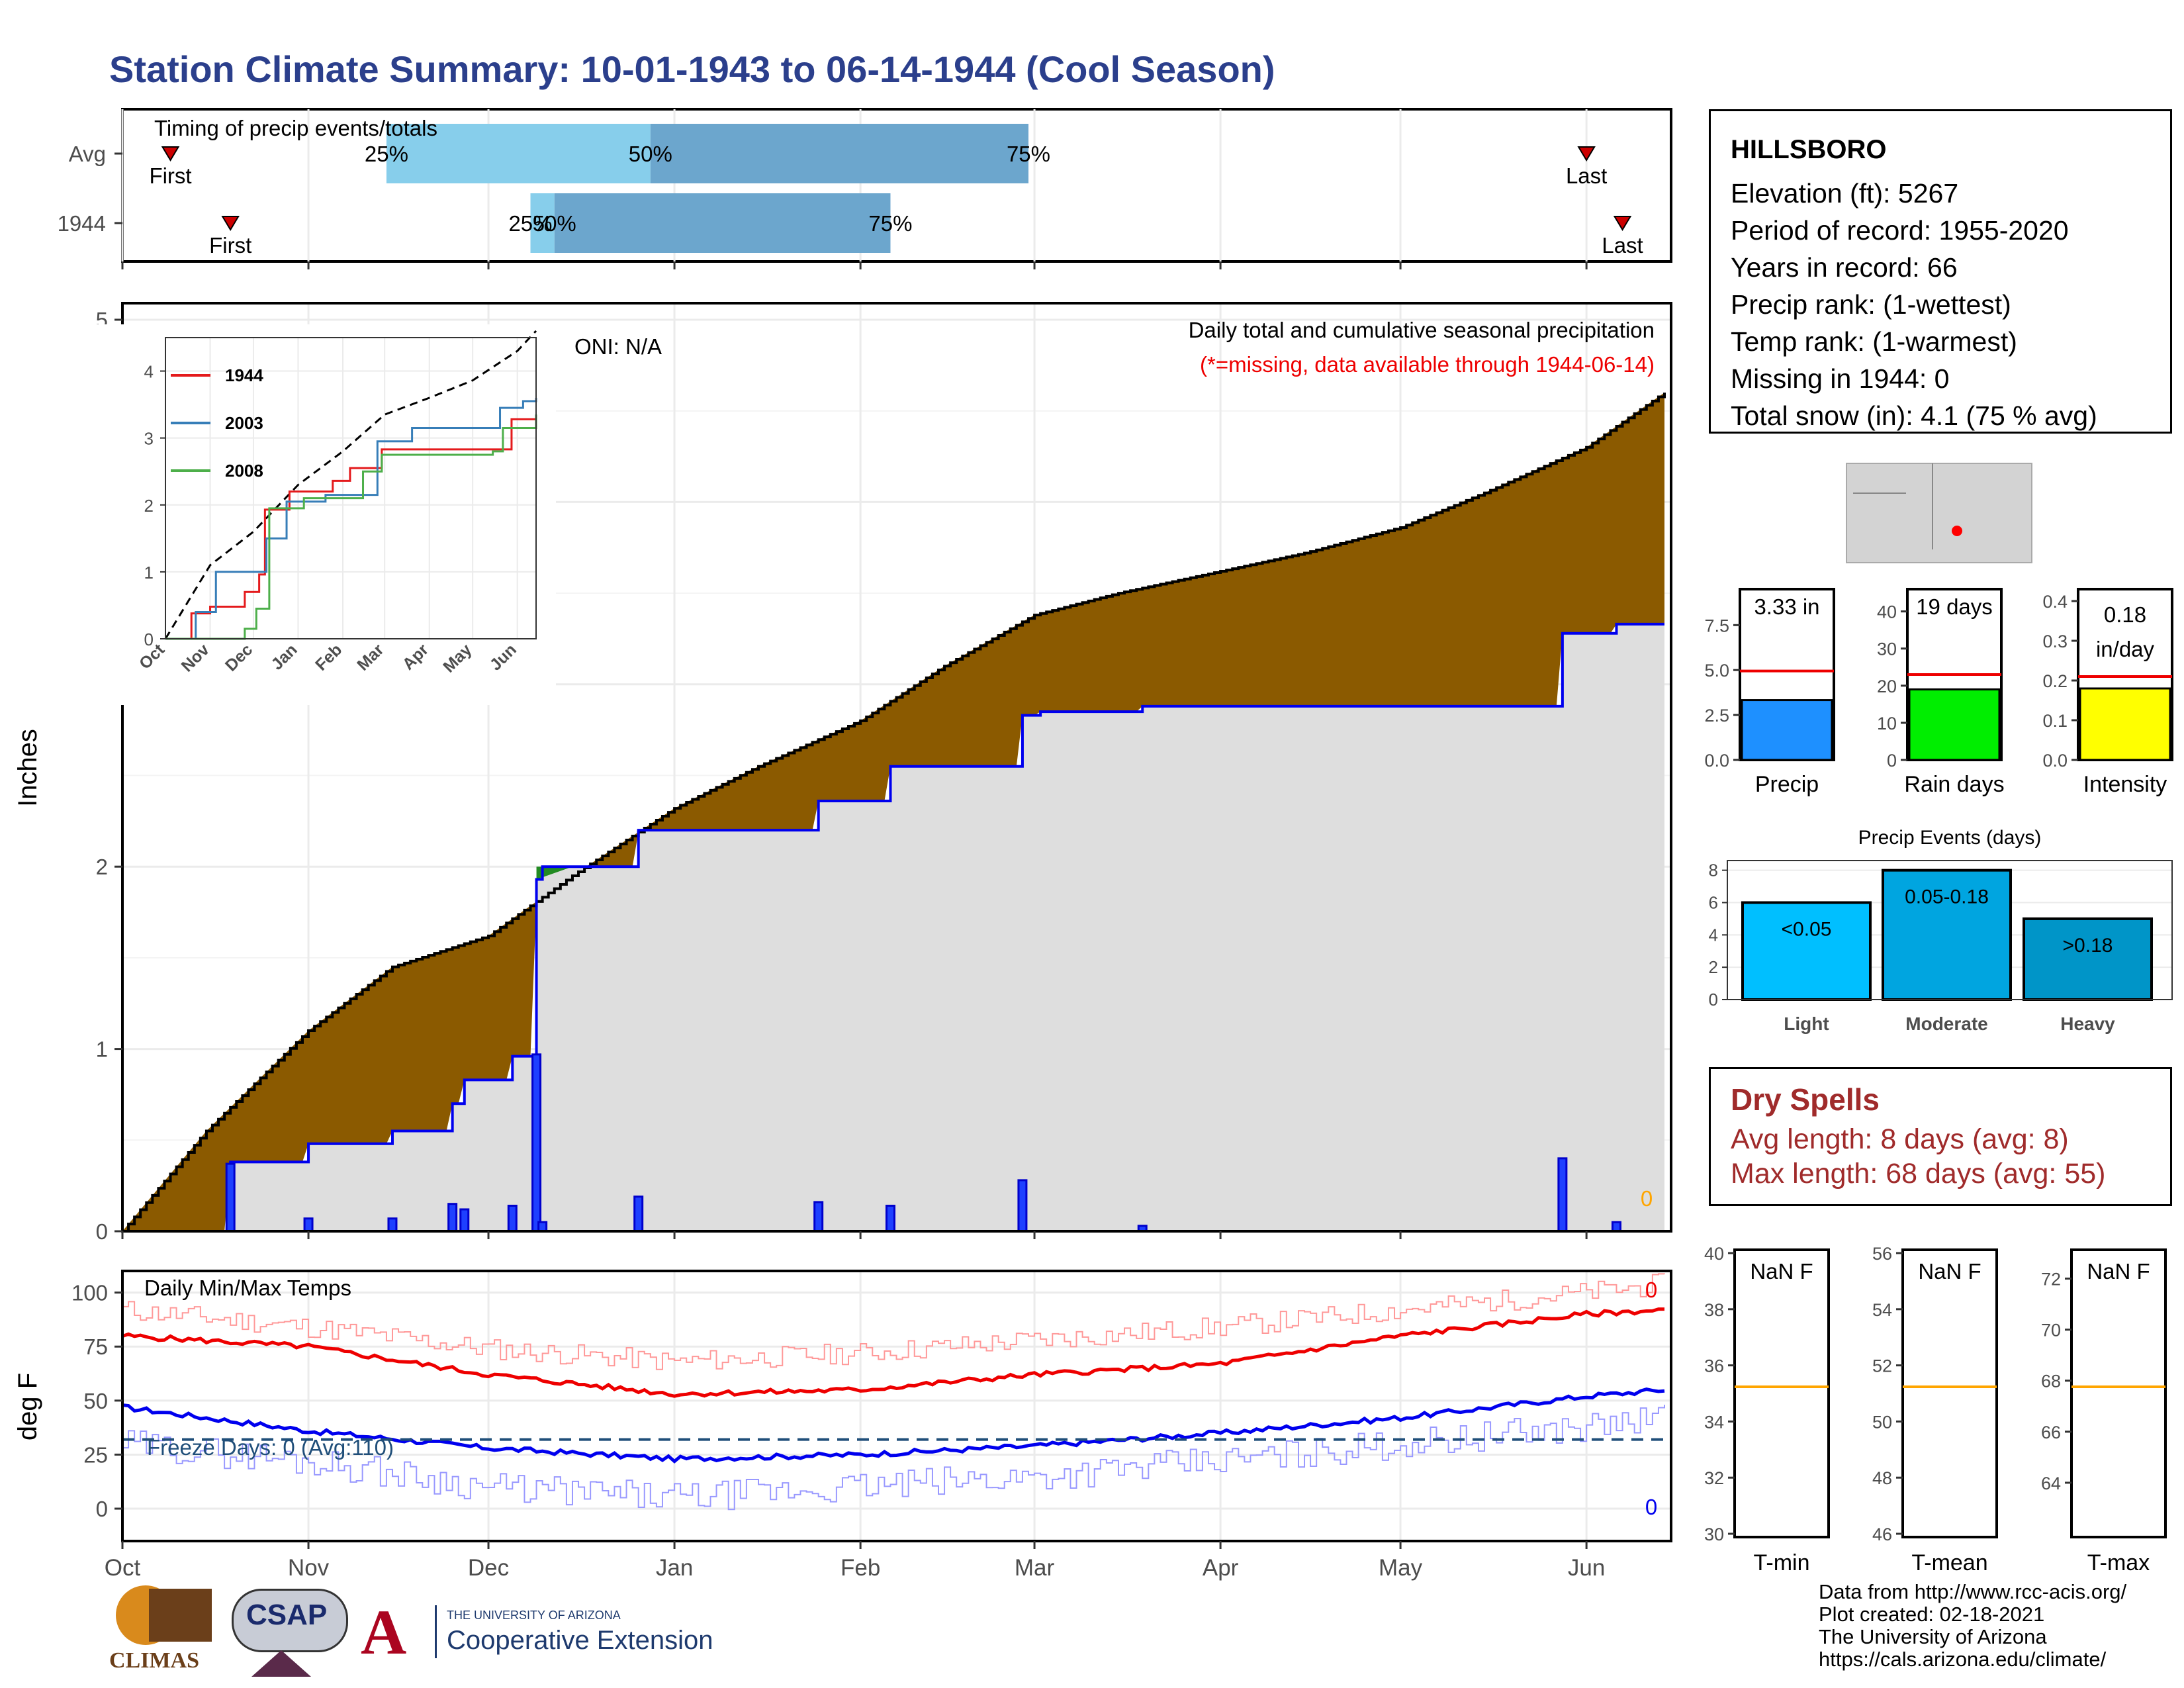  Describe the element at coordinates (1651, 1290) in the screenshot. I see `max-missing-label: 0` at that location.